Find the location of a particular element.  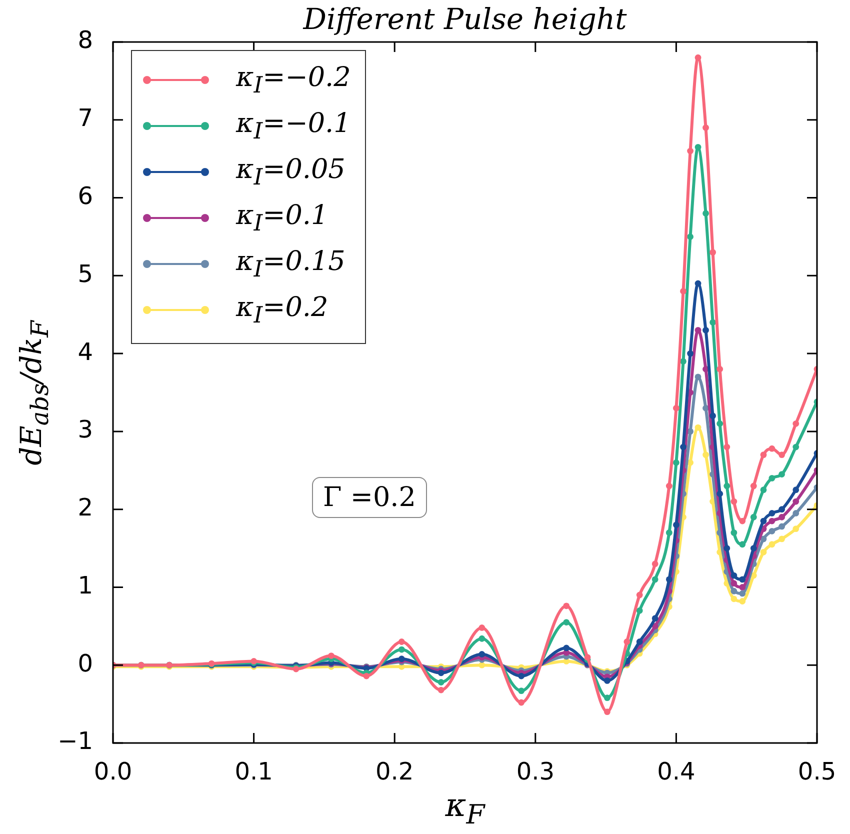

x-tick-label: 0.3 is located at coordinates (535, 772).